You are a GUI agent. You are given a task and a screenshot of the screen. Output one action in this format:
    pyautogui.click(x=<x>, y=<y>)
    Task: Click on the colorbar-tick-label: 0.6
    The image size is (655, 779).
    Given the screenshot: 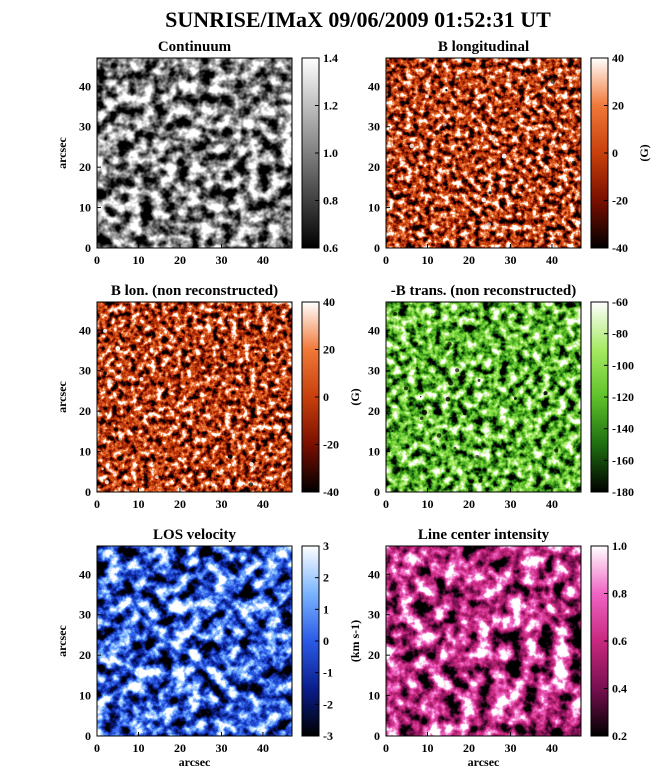 What is the action you would take?
    pyautogui.click(x=619, y=641)
    